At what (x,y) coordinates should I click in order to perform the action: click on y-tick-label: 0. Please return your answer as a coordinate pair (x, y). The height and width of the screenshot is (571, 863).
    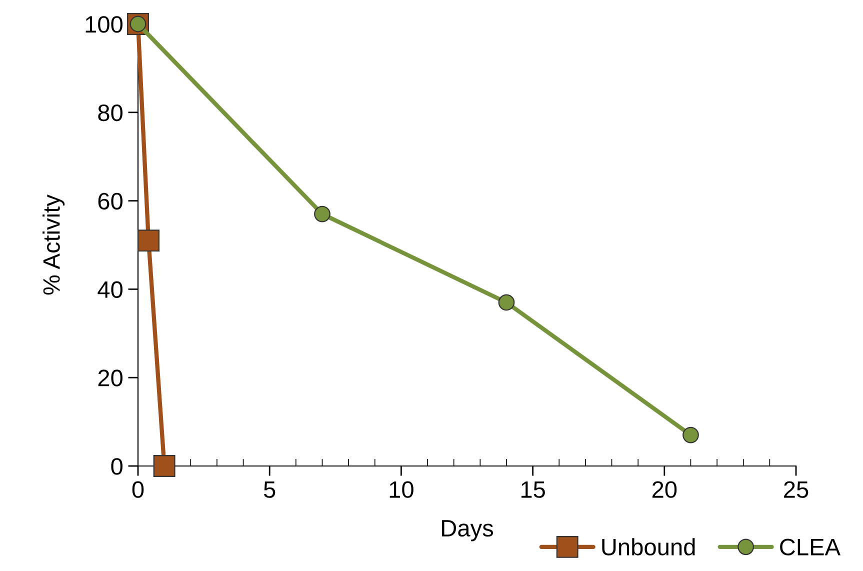
    Looking at the image, I should click on (116, 466).